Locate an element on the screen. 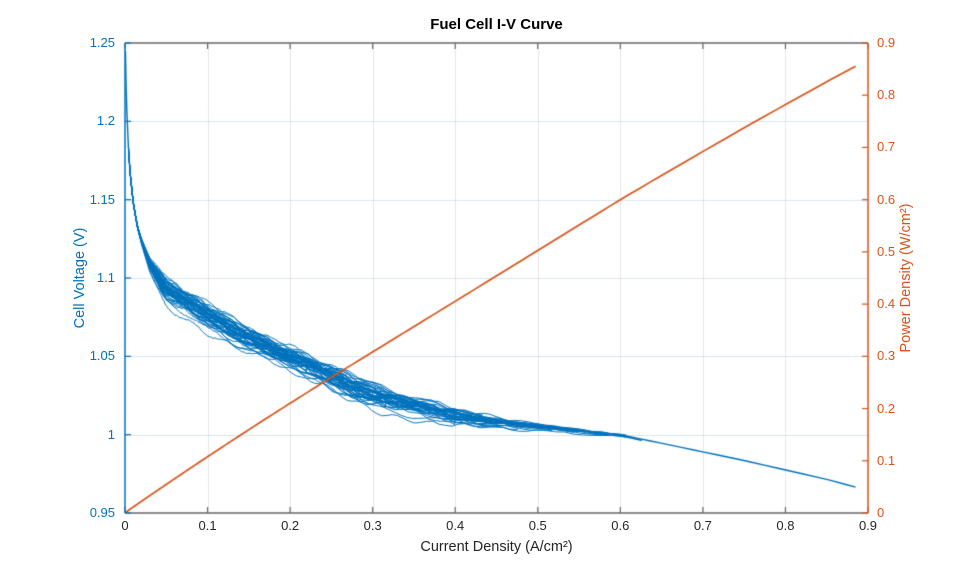 The width and height of the screenshot is (959, 577). y-right-tick-label: 0.7 is located at coordinates (886, 147).